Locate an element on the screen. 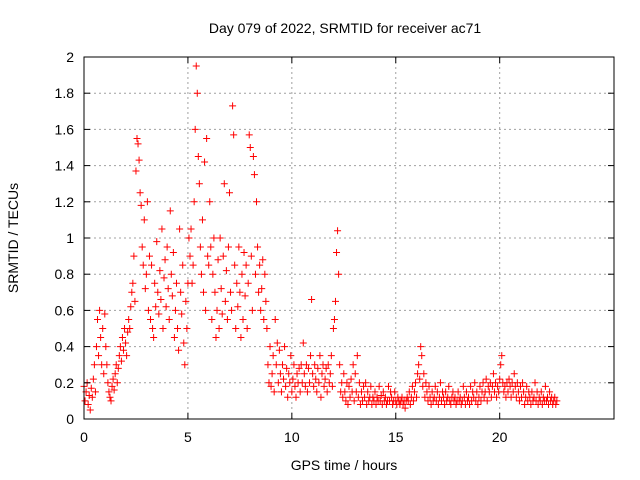  x-tick-label: 5 is located at coordinates (188, 437).